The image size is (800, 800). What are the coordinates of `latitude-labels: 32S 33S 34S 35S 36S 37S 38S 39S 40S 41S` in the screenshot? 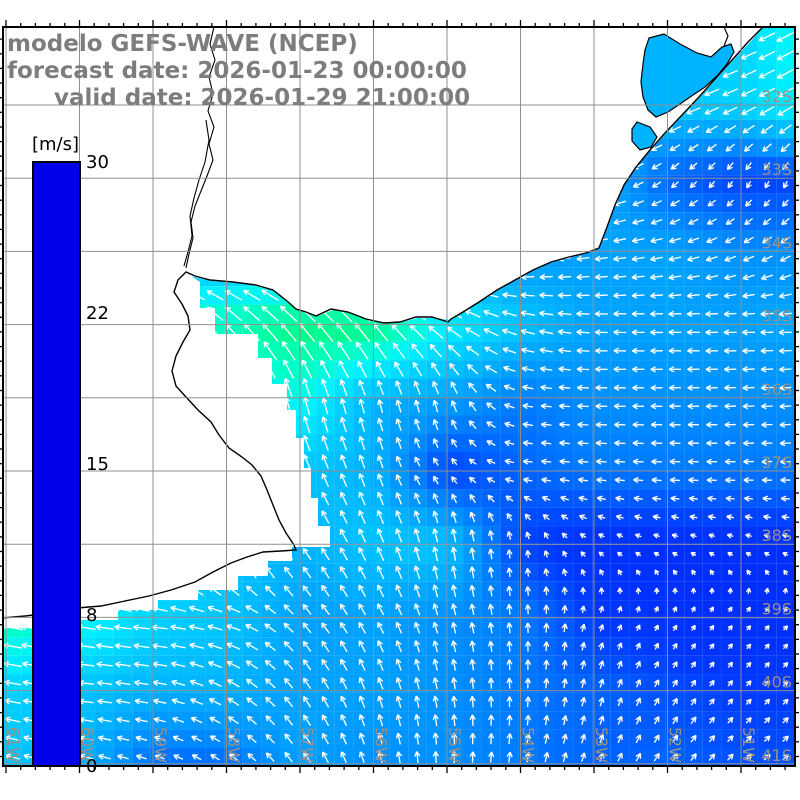 It's located at (776, 426).